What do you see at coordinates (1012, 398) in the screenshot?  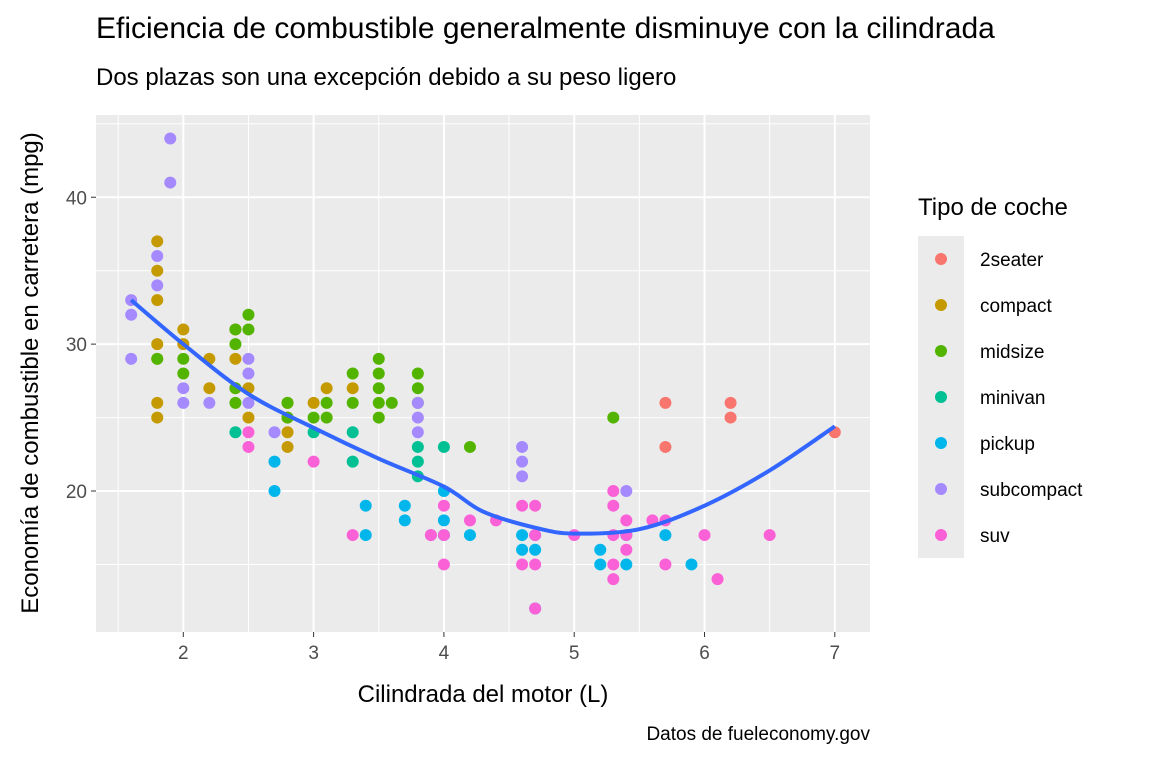 I see `legend-label-minivan: minivan` at bounding box center [1012, 398].